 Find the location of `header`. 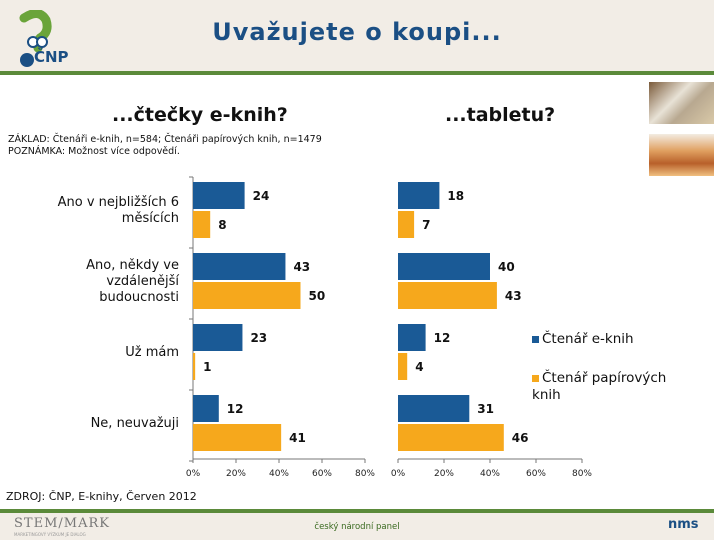

header is located at coordinates (357, 35).